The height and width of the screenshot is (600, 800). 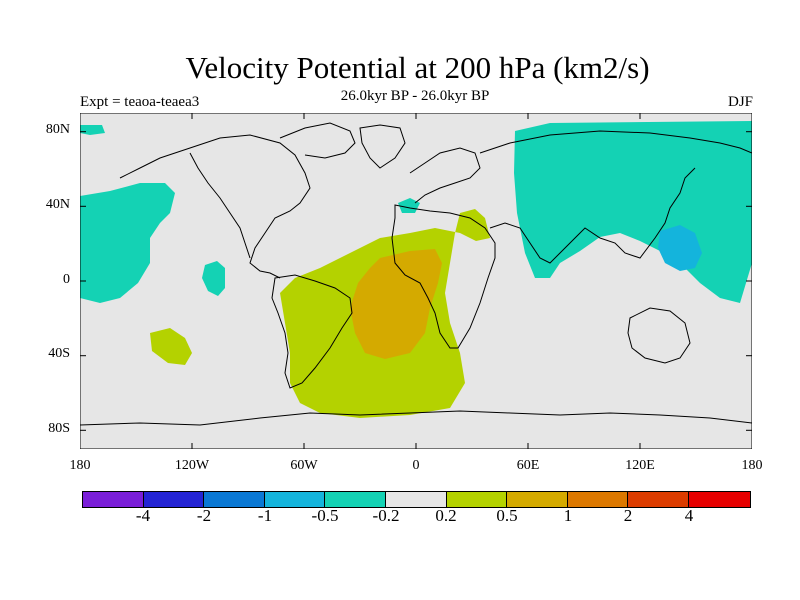 What do you see at coordinates (740, 102) in the screenshot?
I see `season-label: DJF` at bounding box center [740, 102].